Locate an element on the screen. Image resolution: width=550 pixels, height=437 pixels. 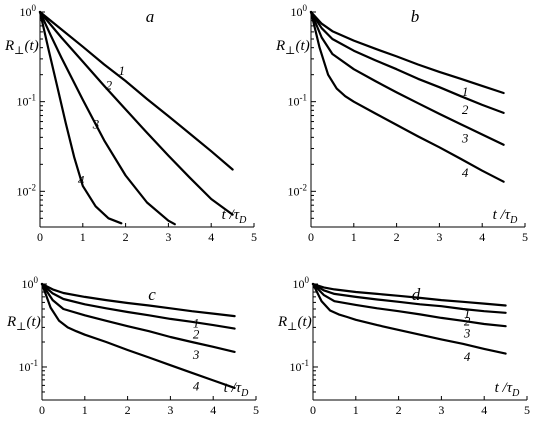
panel-letter: d is located at coordinates (416, 294).